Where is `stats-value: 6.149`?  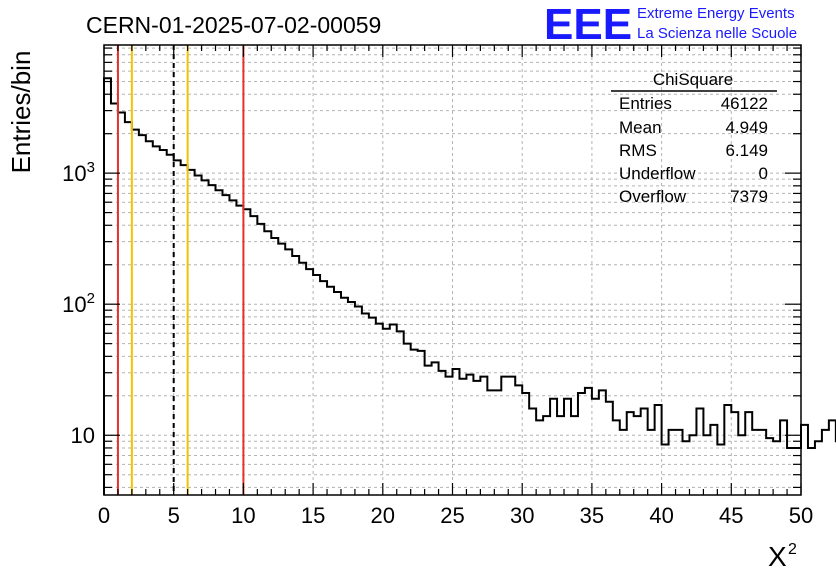
stats-value: 6.149 is located at coordinates (746, 150).